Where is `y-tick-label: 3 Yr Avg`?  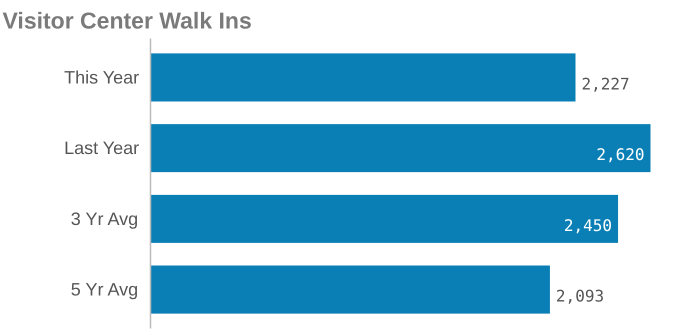 y-tick-label: 3 Yr Avg is located at coordinates (104, 218).